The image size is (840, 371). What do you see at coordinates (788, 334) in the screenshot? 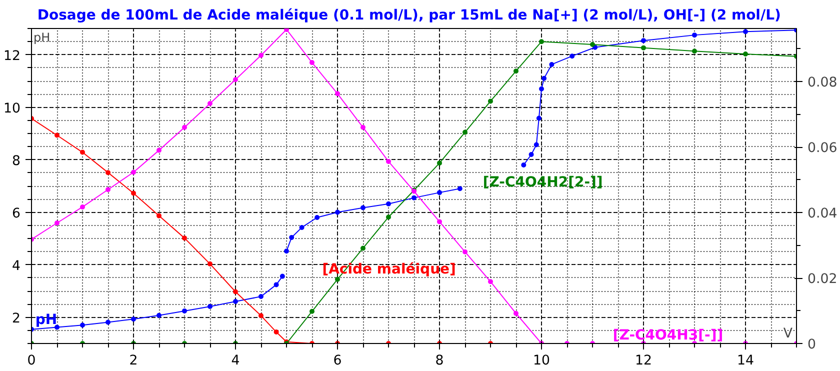
I see `x-axis-title: V` at bounding box center [788, 334].